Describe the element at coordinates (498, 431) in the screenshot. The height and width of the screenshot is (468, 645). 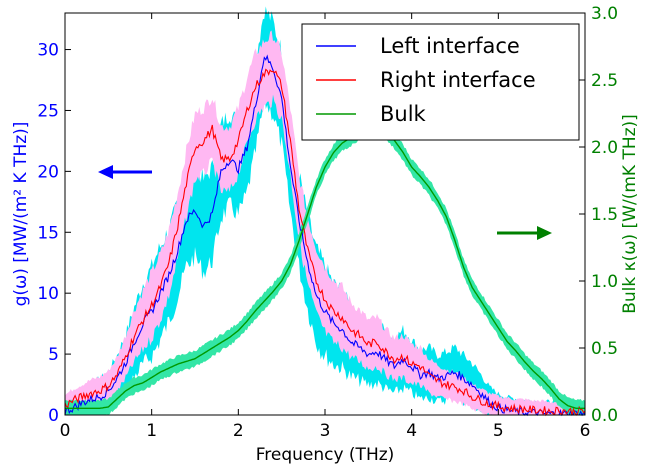
I see `x-tick-label: 5` at that location.